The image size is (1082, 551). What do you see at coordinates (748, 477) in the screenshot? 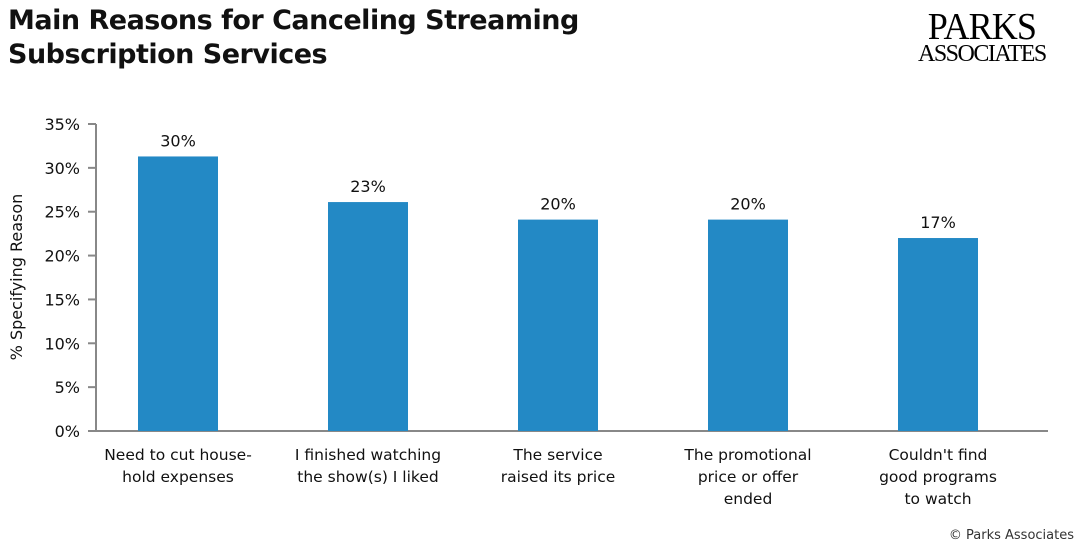
I see `category-label: price or offer` at bounding box center [748, 477].